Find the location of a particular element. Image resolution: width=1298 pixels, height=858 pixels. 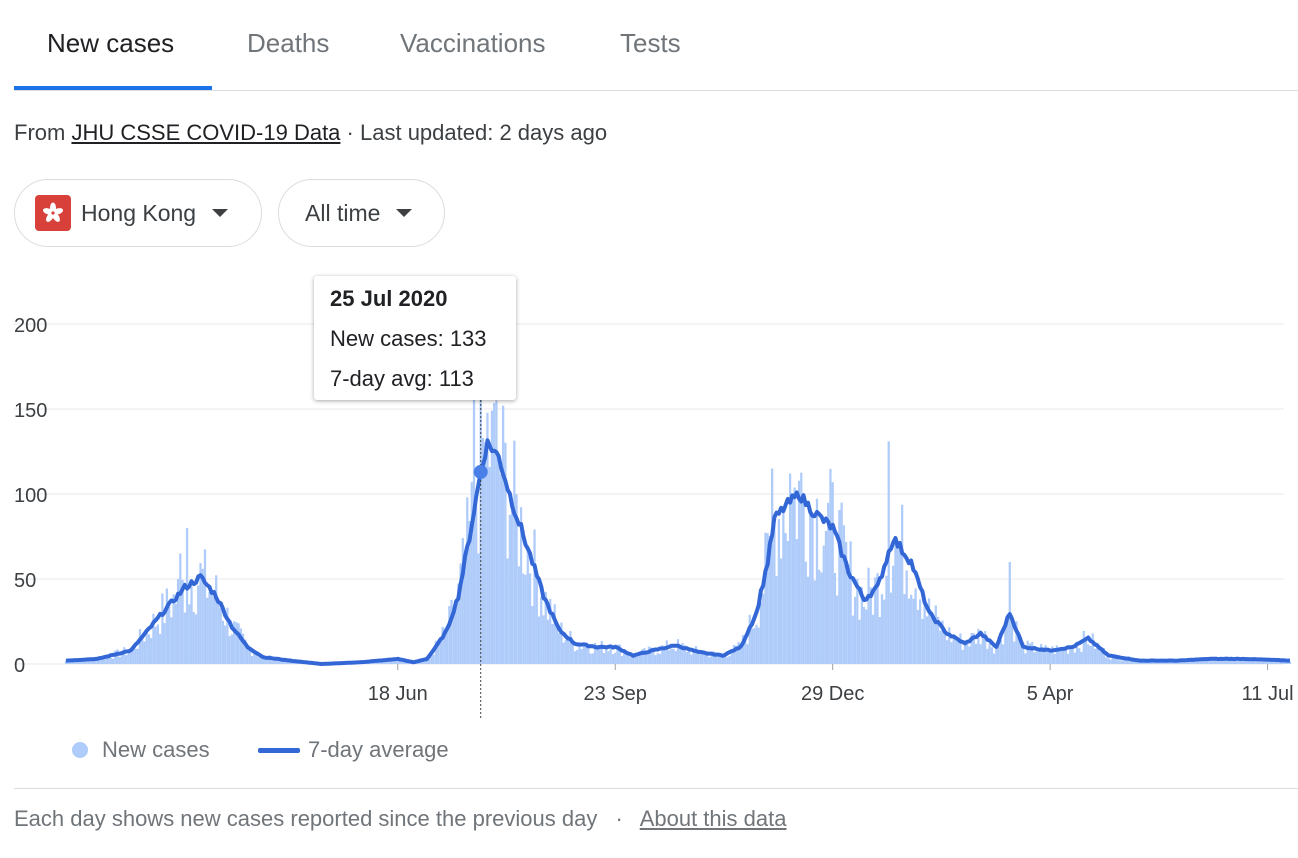

tab-tests: Tests is located at coordinates (650, 43).